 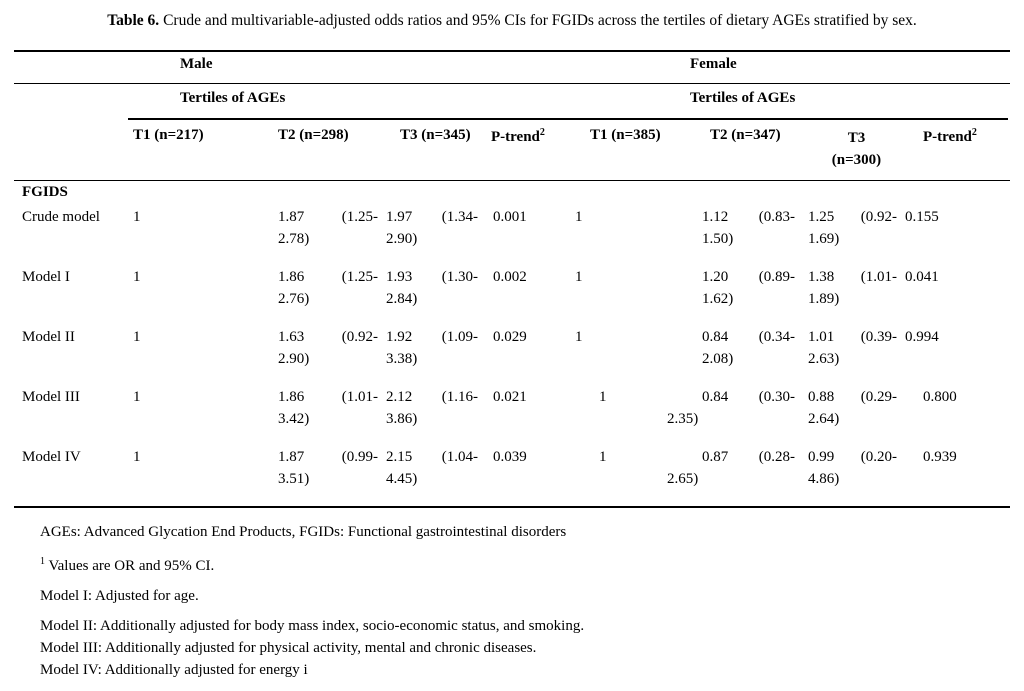 I want to click on cell-female-t3: 1.38 (1.01- 1.89), so click(x=856, y=296).